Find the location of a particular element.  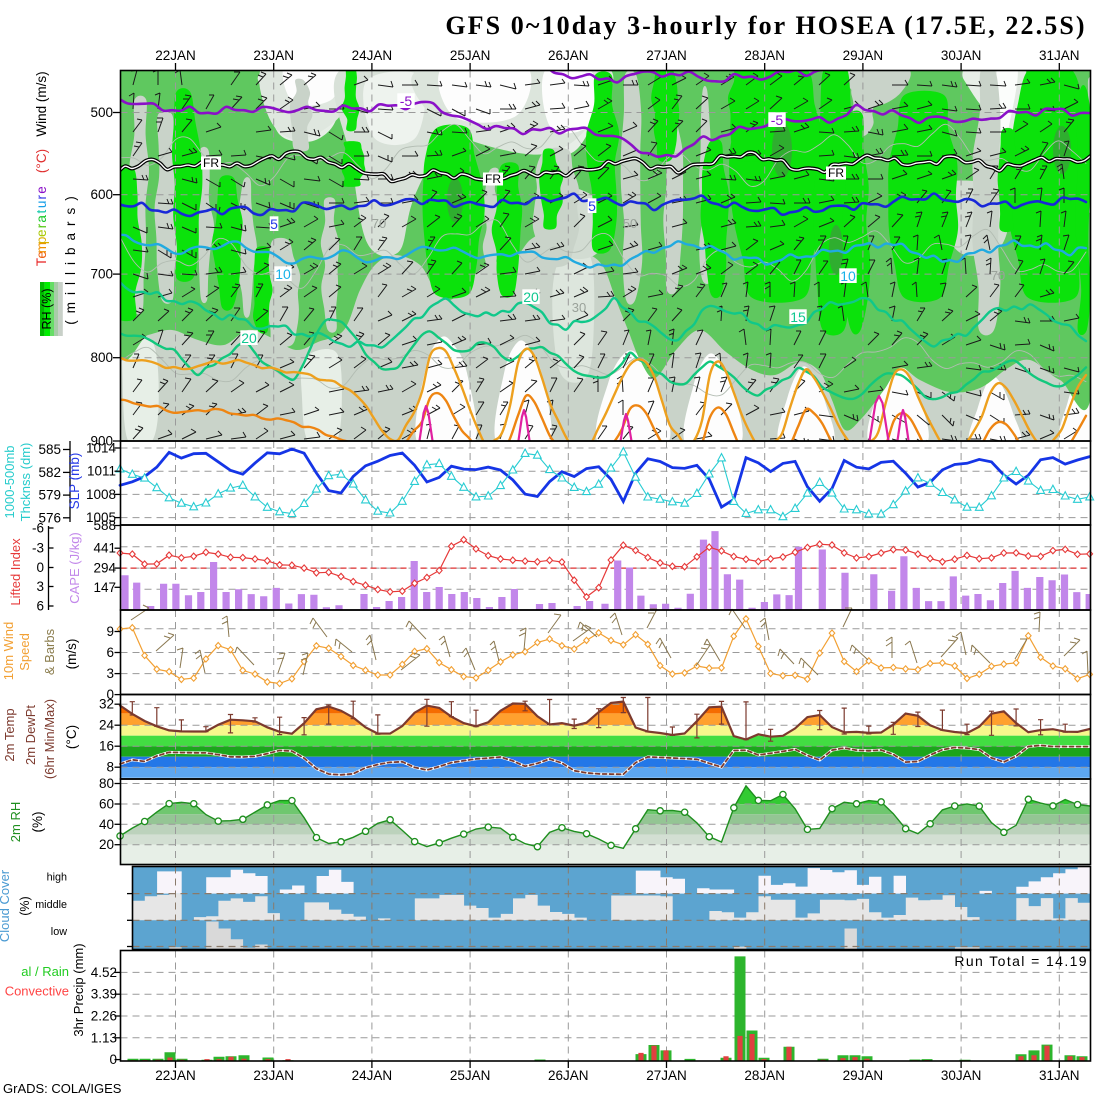

svg-text: Run Total = 14.19 is located at coordinates (1021, 961).